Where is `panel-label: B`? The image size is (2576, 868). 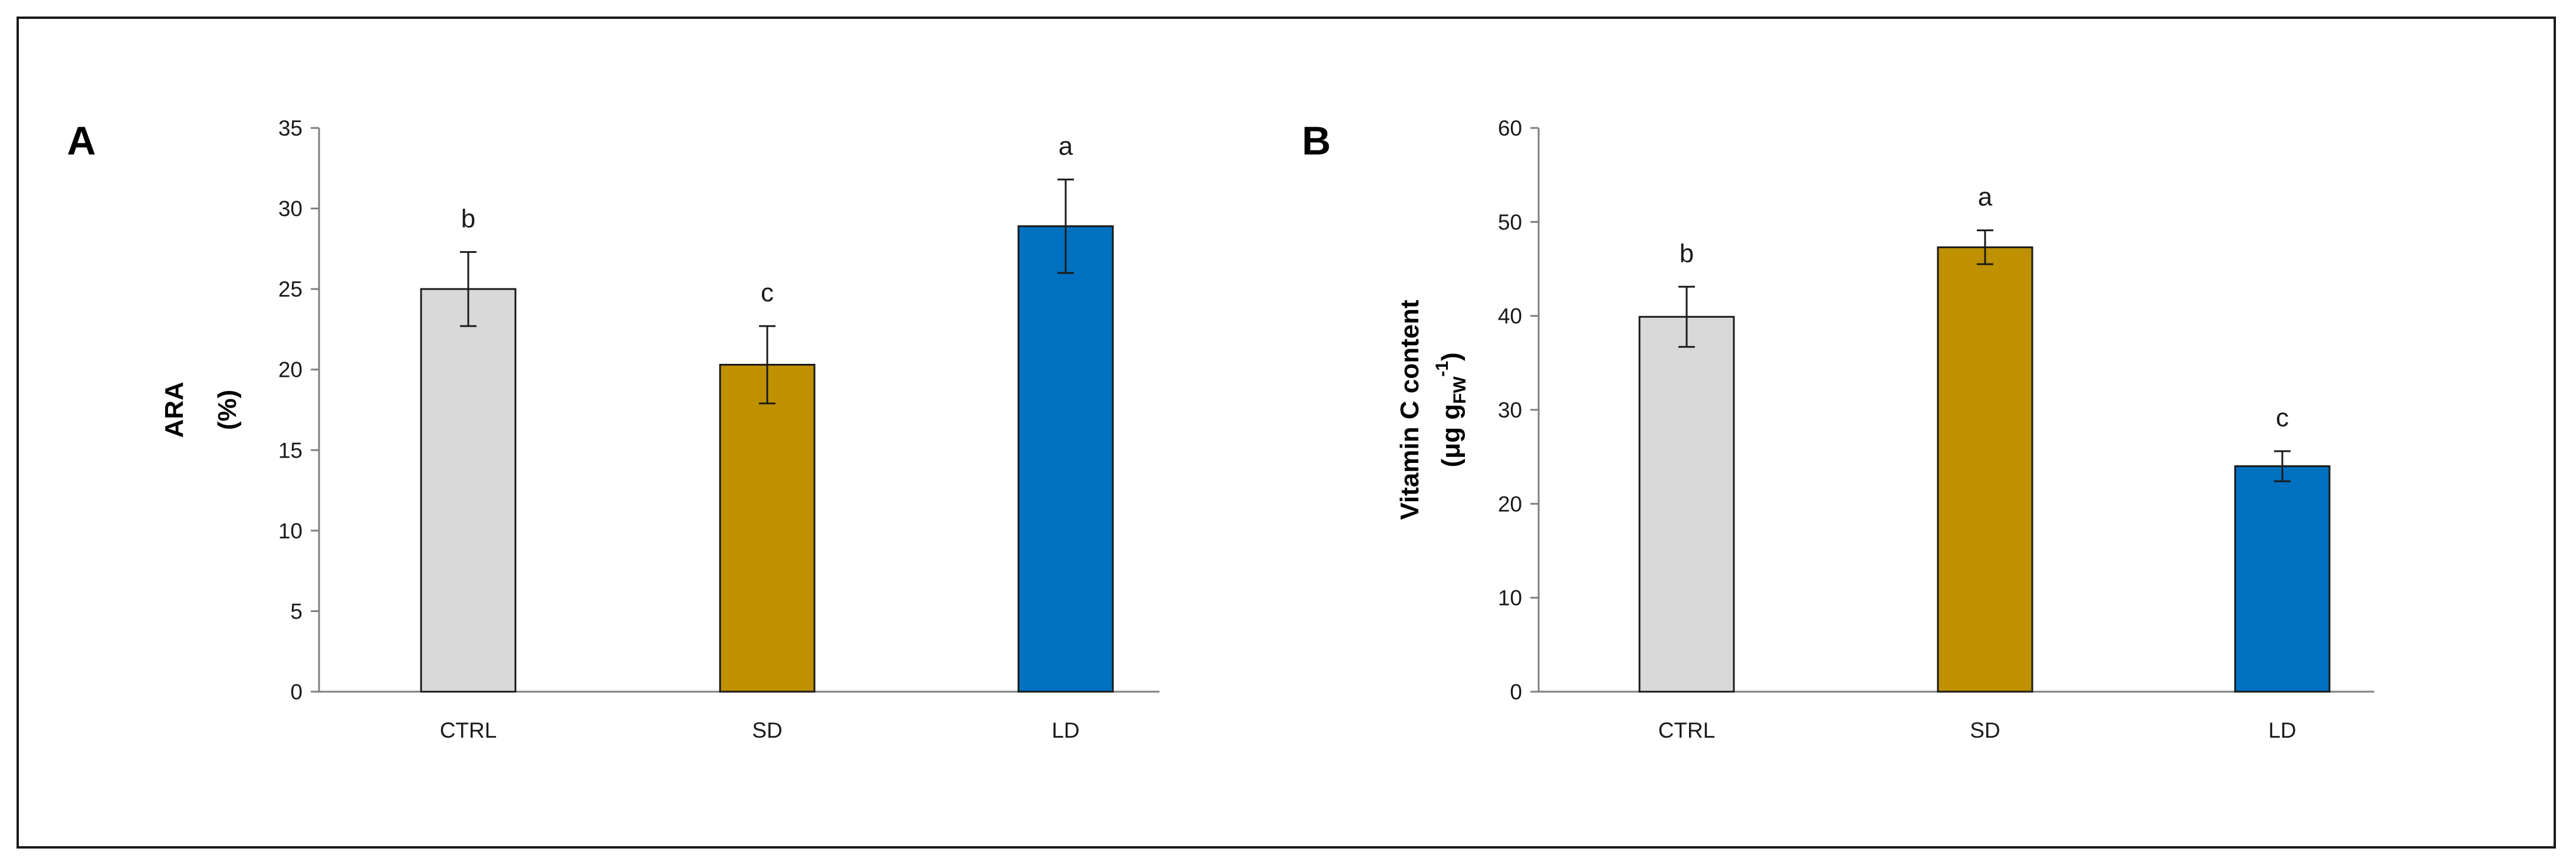
panel-label: B is located at coordinates (1316, 141).